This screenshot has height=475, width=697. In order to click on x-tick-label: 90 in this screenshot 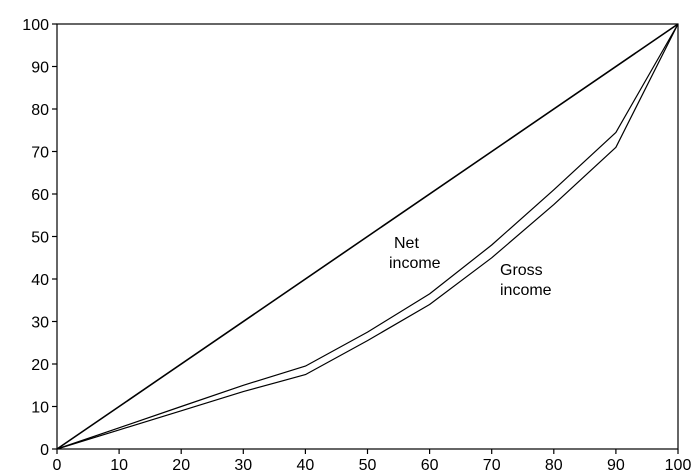, I will do `click(616, 465)`.